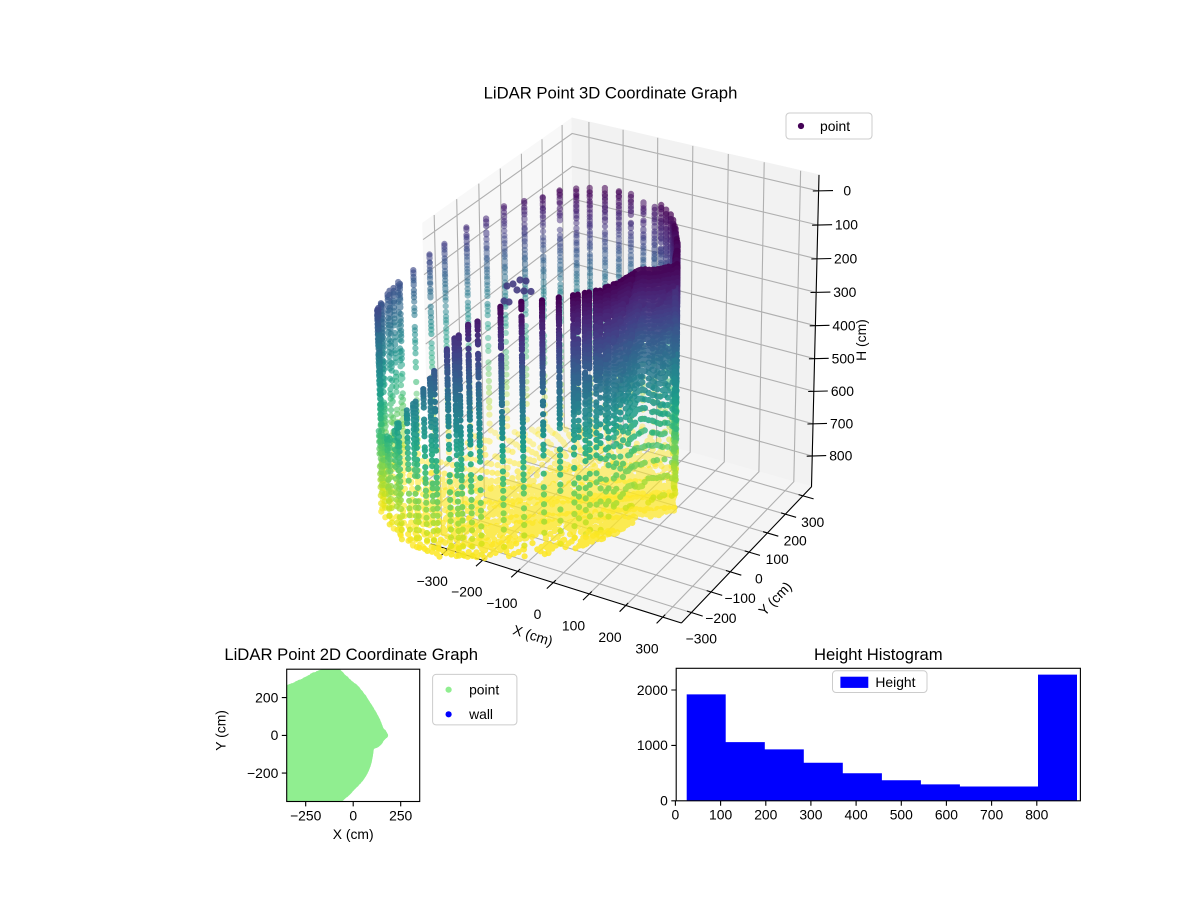  I want to click on svg-text: 2000, so click(652, 690).